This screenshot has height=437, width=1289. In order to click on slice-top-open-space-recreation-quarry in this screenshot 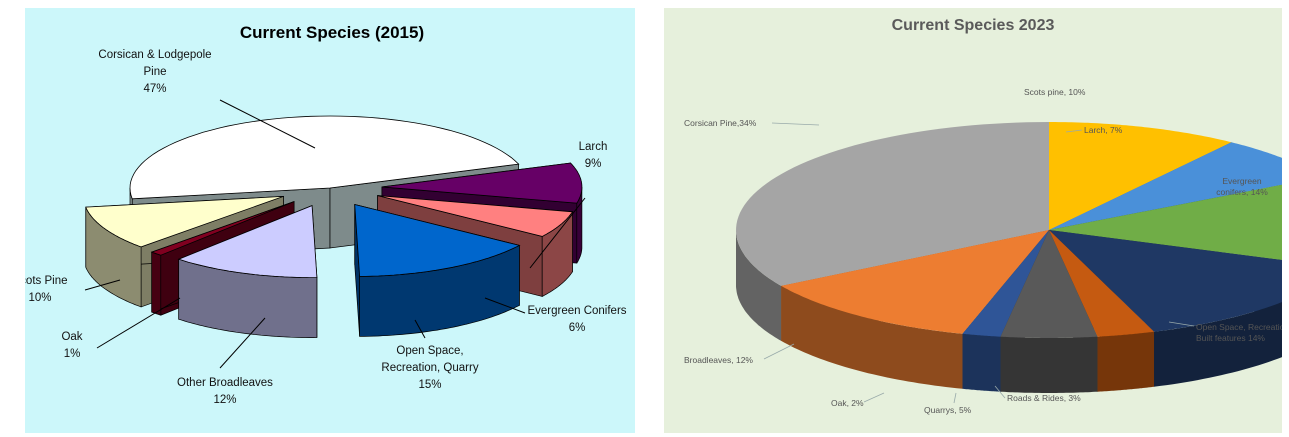, I will do `click(437, 240)`.